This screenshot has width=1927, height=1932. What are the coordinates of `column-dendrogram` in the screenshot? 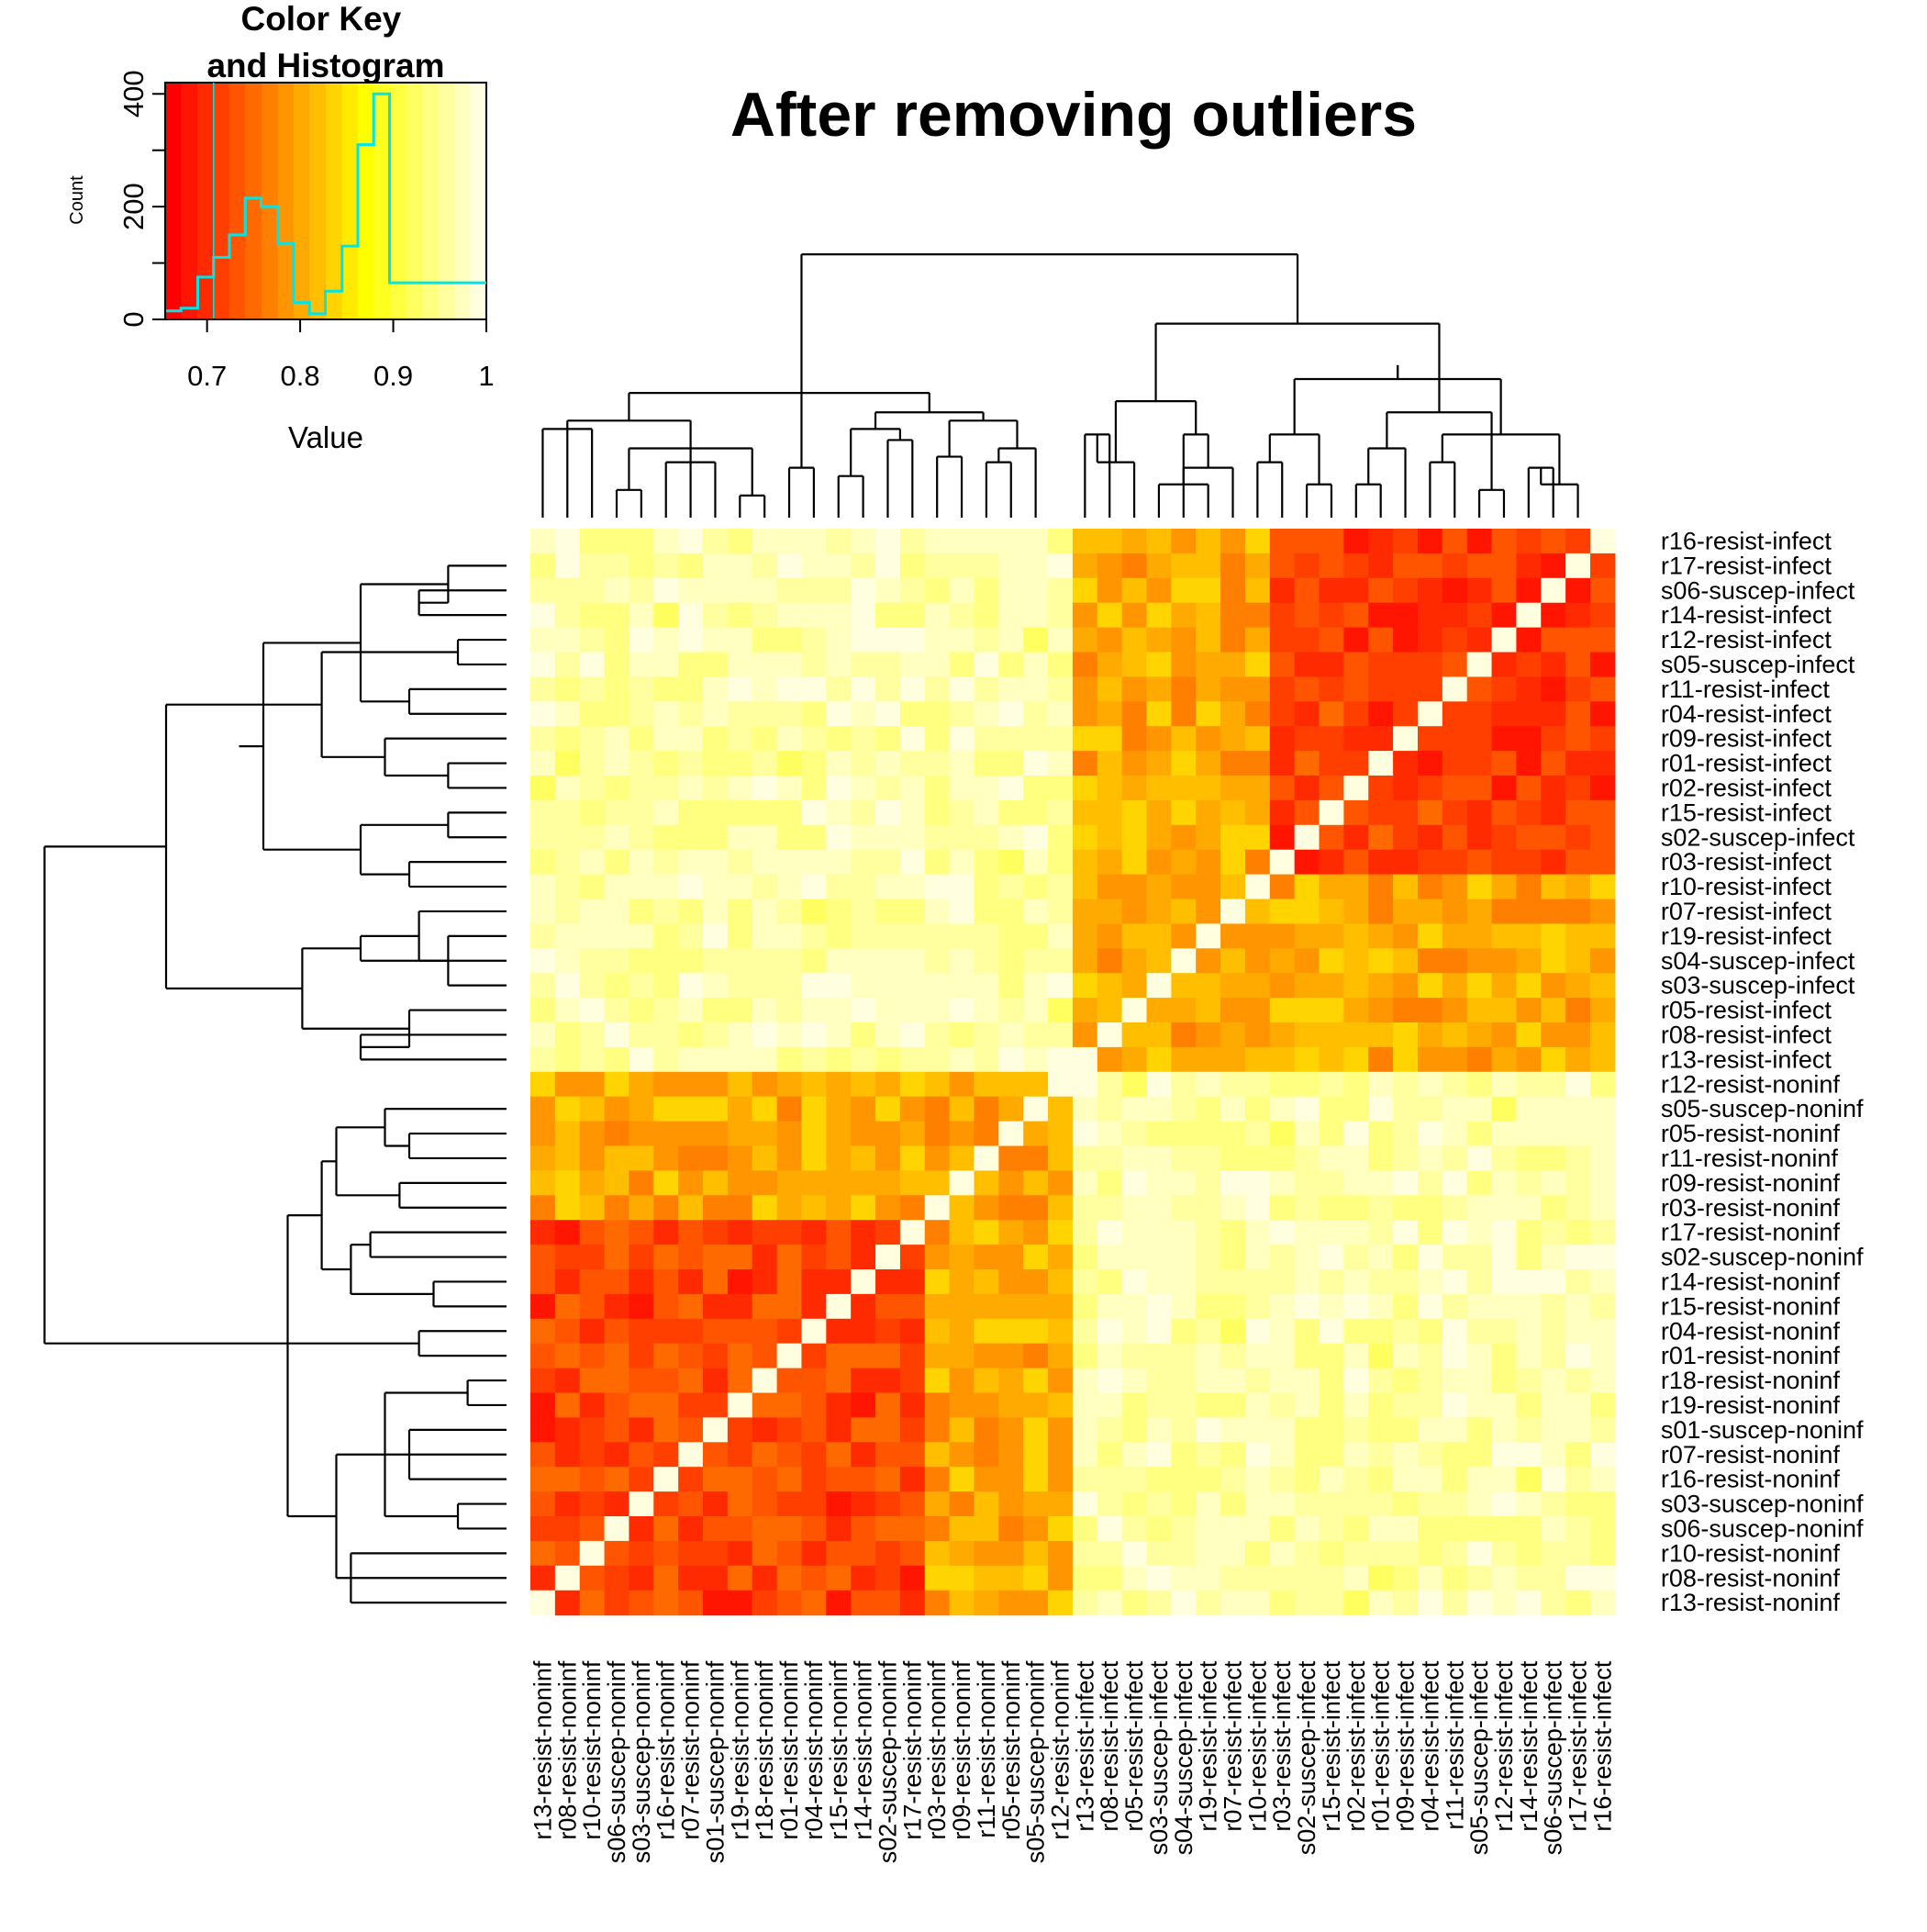 It's located at (1060, 385).